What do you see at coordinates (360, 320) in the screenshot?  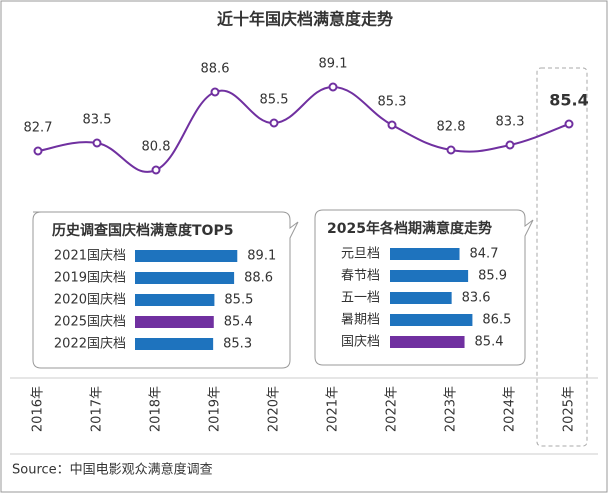 I see `y-tick-label: 暑期档` at bounding box center [360, 320].